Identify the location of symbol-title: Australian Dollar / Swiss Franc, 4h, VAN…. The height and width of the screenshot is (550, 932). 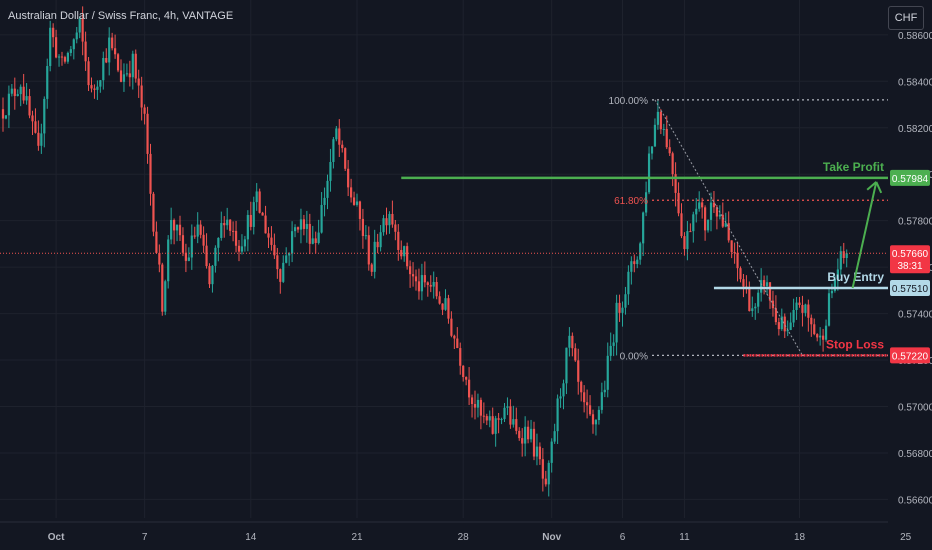
(121, 16).